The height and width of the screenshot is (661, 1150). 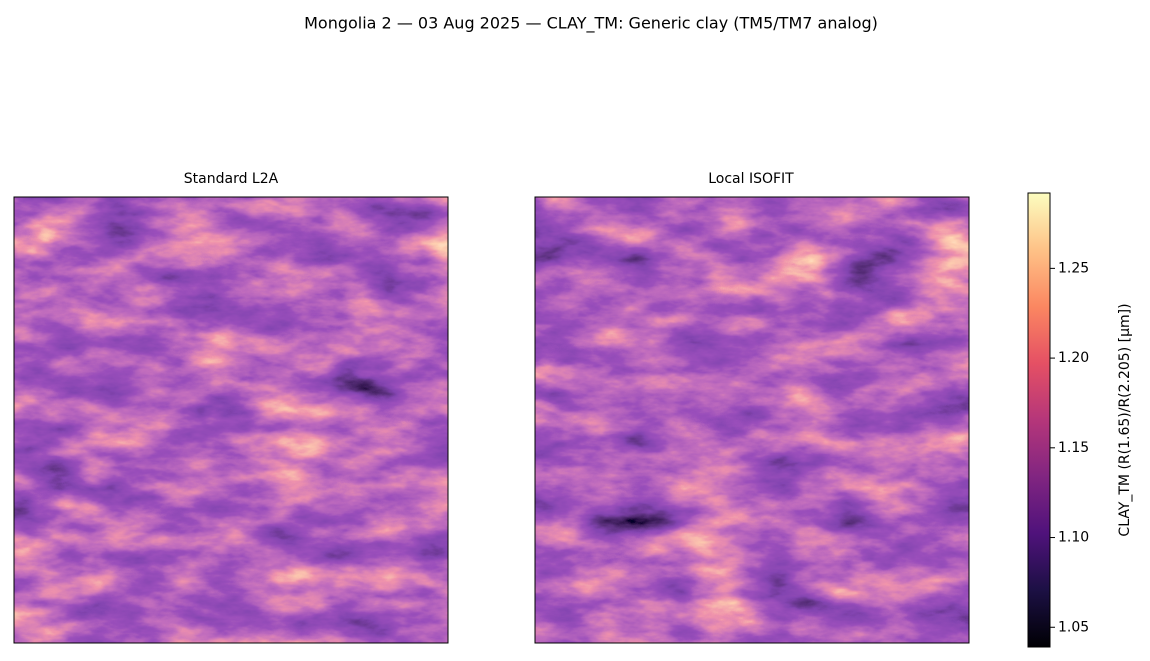 What do you see at coordinates (231, 179) in the screenshot?
I see `panel-title: Standard L2A` at bounding box center [231, 179].